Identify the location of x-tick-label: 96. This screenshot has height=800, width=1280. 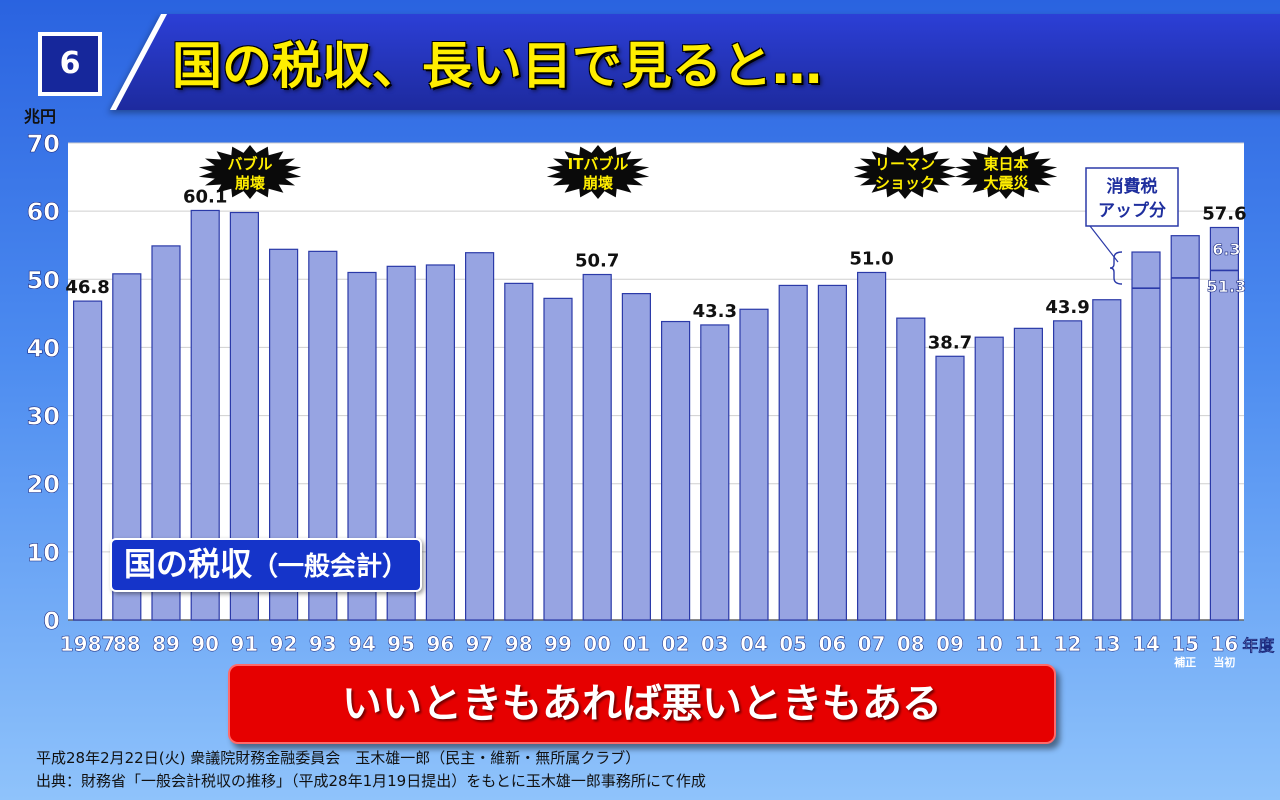
(440, 644).